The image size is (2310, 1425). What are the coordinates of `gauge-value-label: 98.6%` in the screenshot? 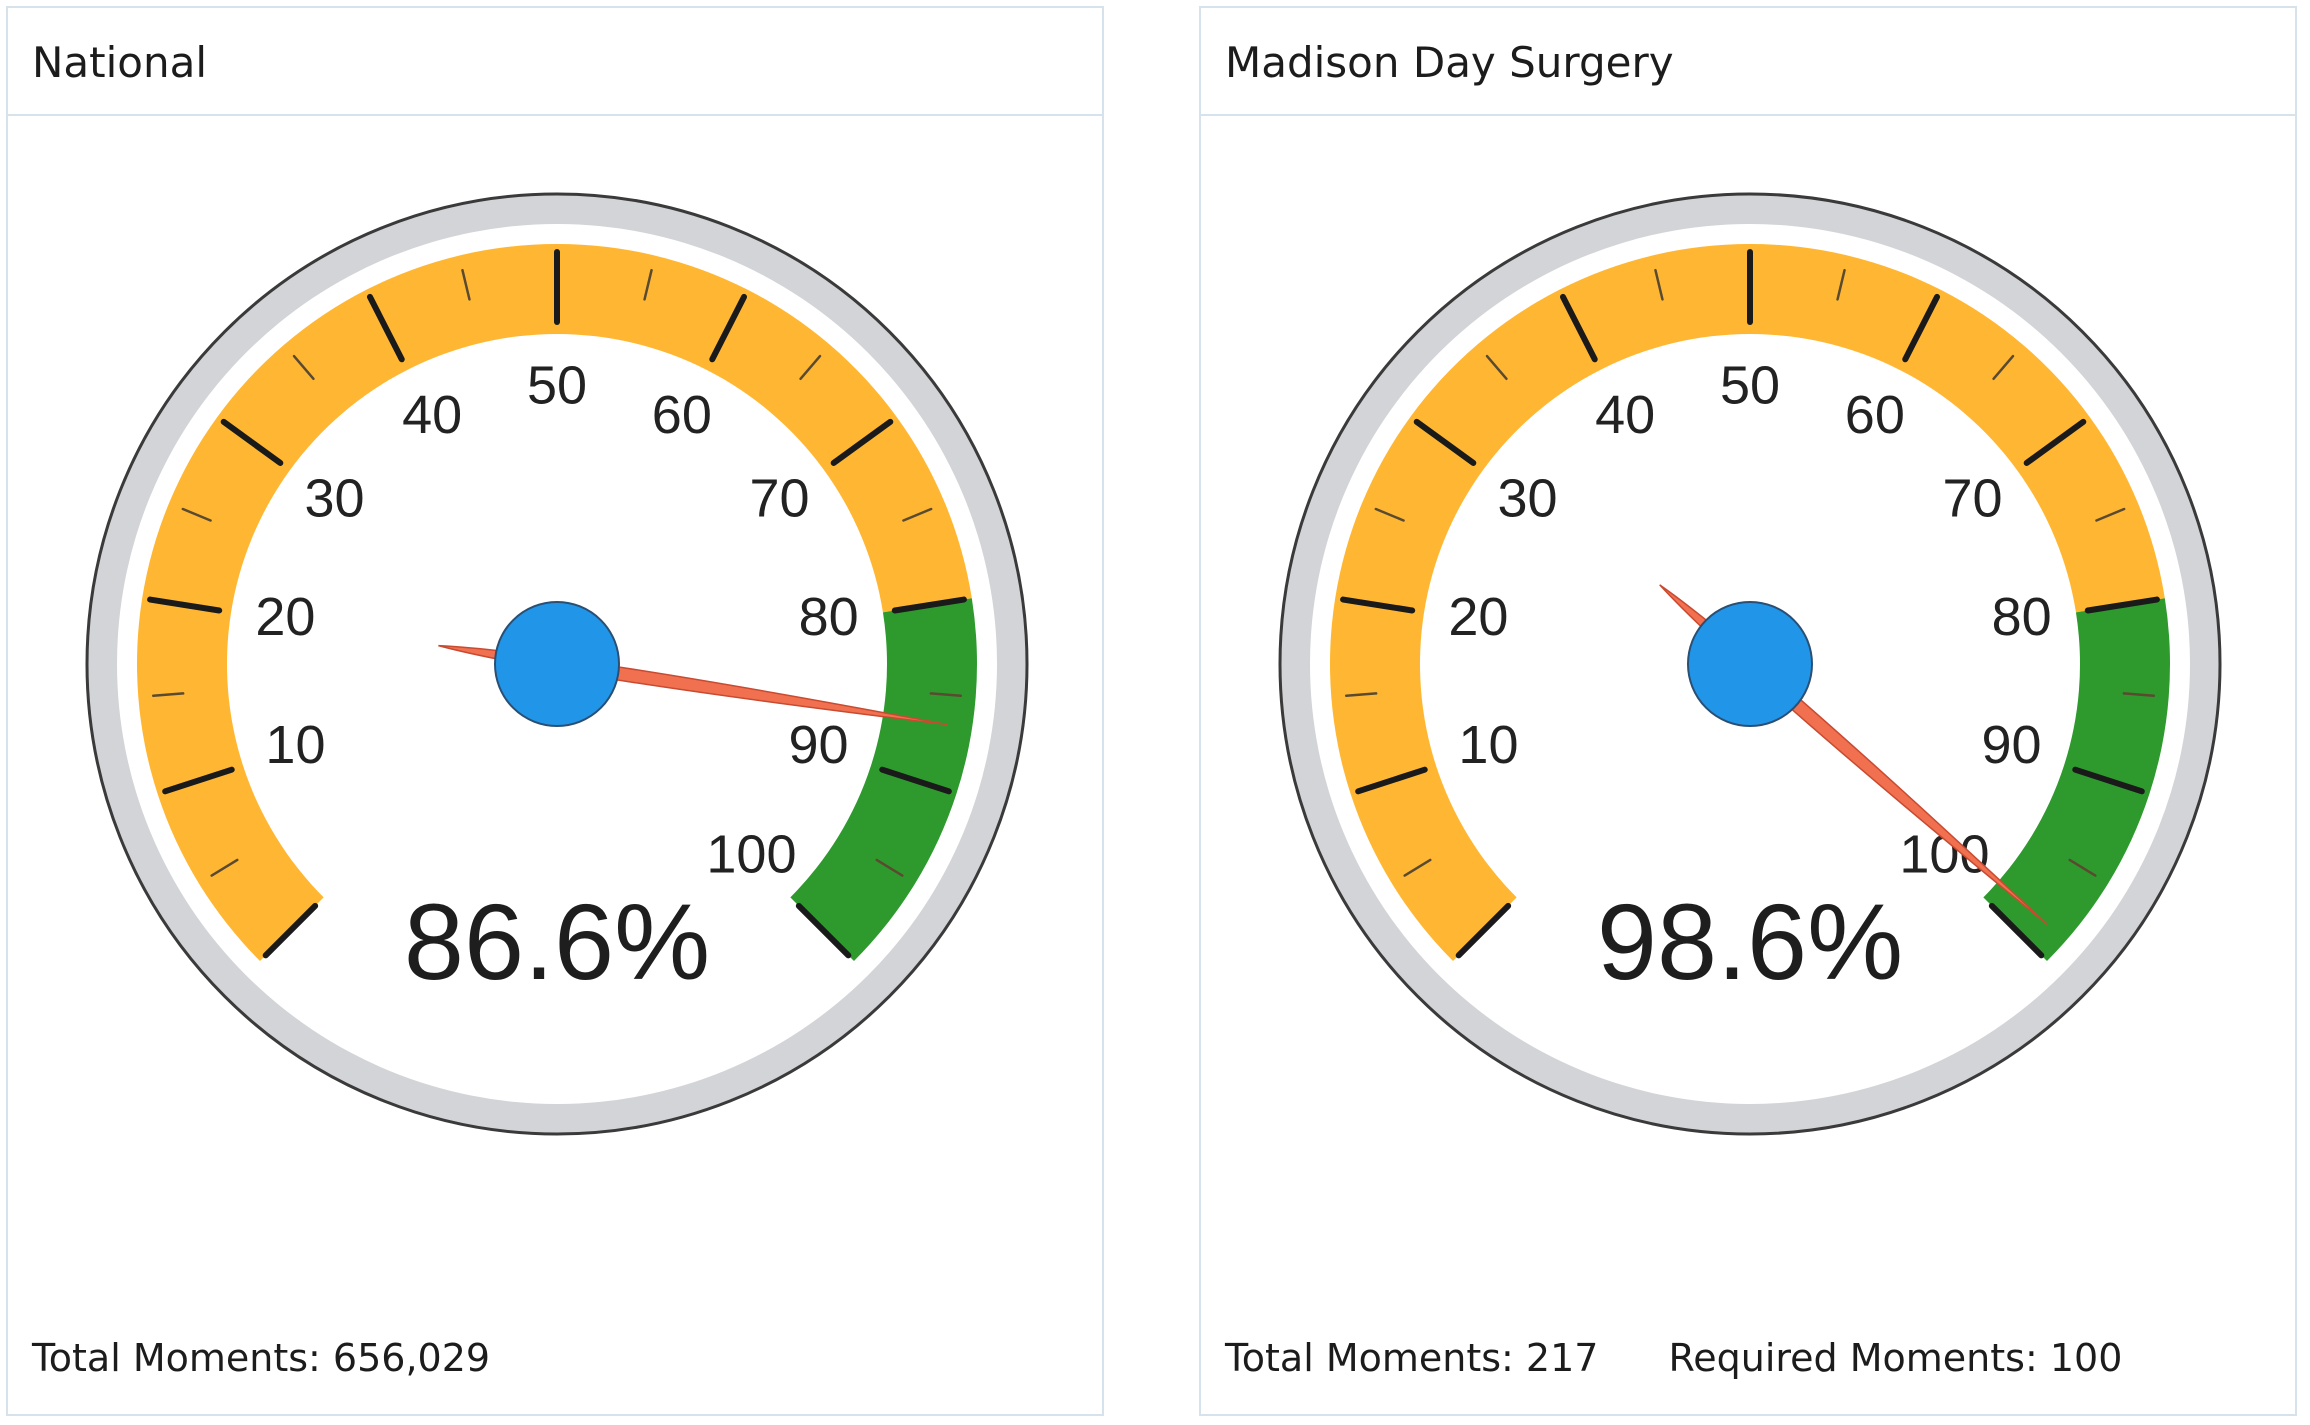 It's located at (1750, 941).